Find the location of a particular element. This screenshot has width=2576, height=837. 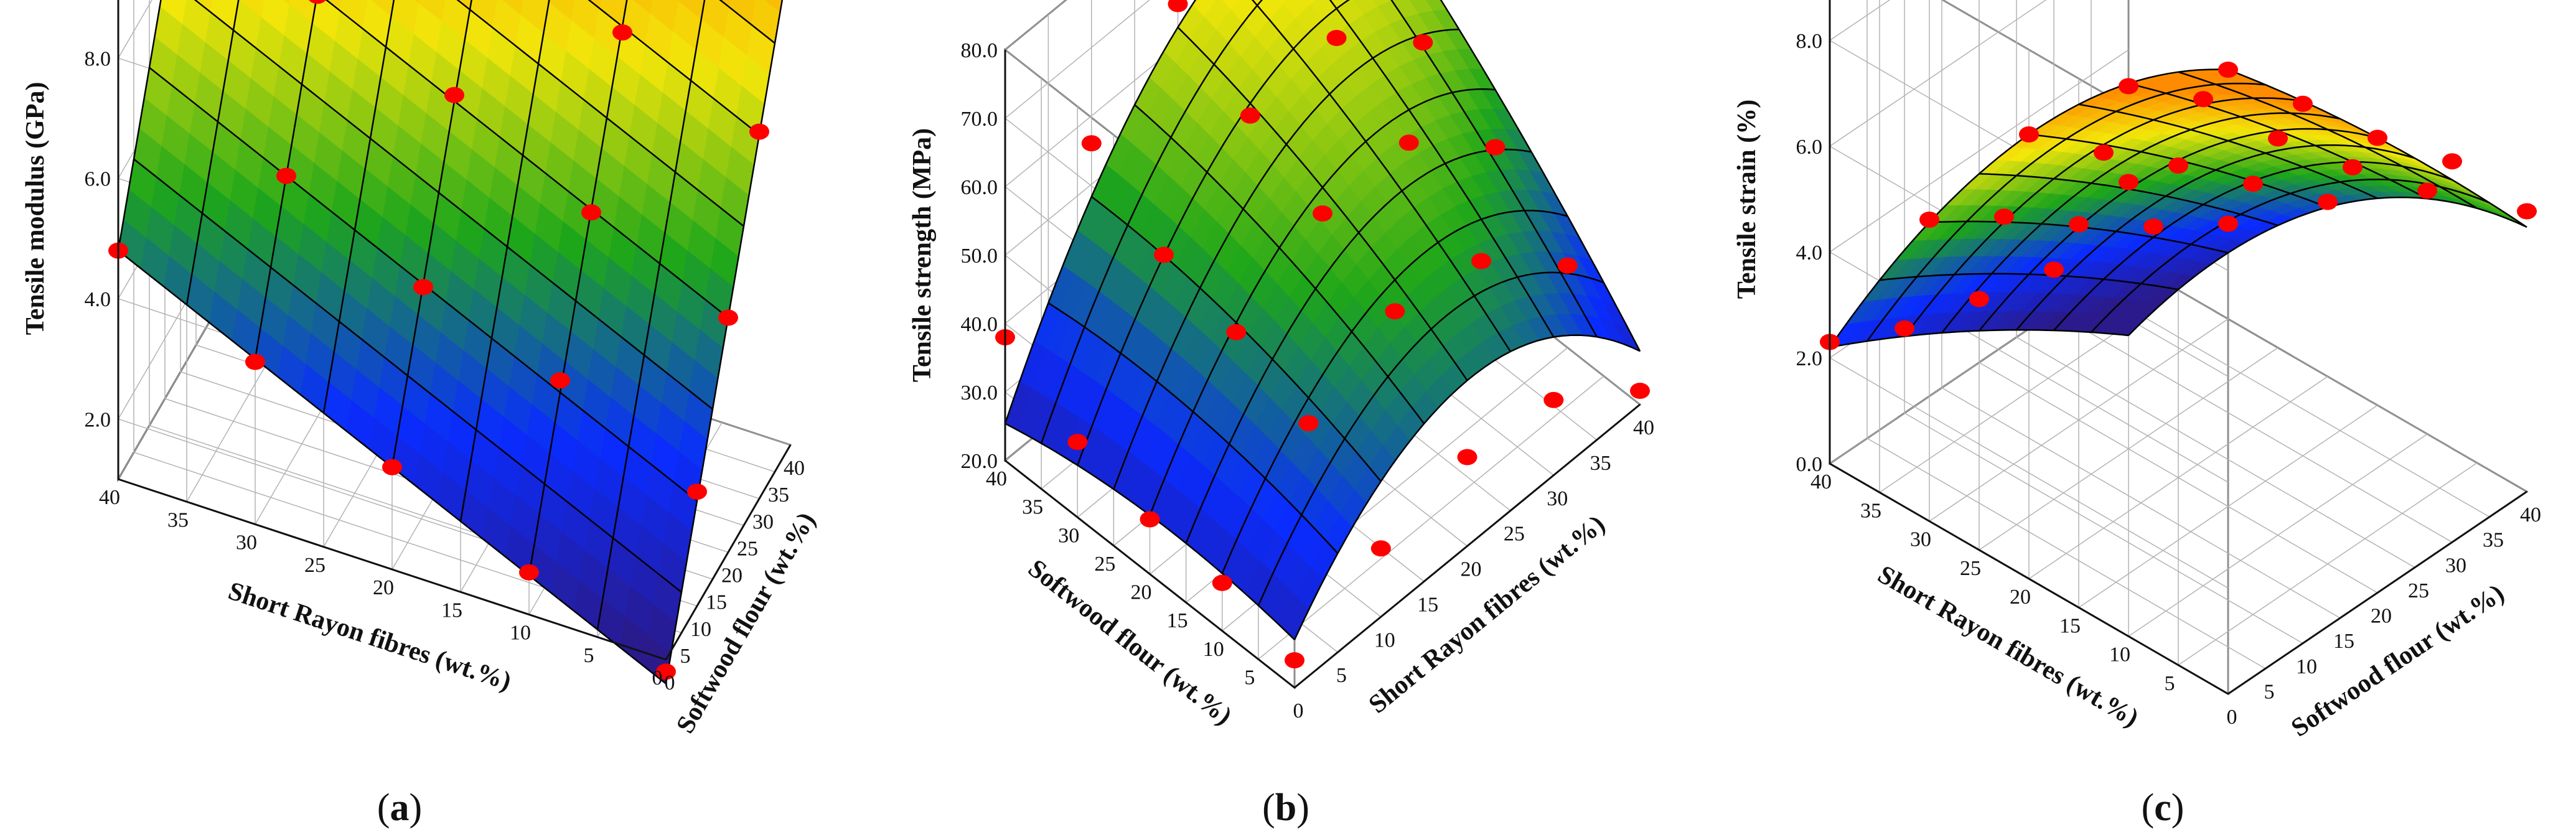

data-points is located at coordinates (2178, 206).